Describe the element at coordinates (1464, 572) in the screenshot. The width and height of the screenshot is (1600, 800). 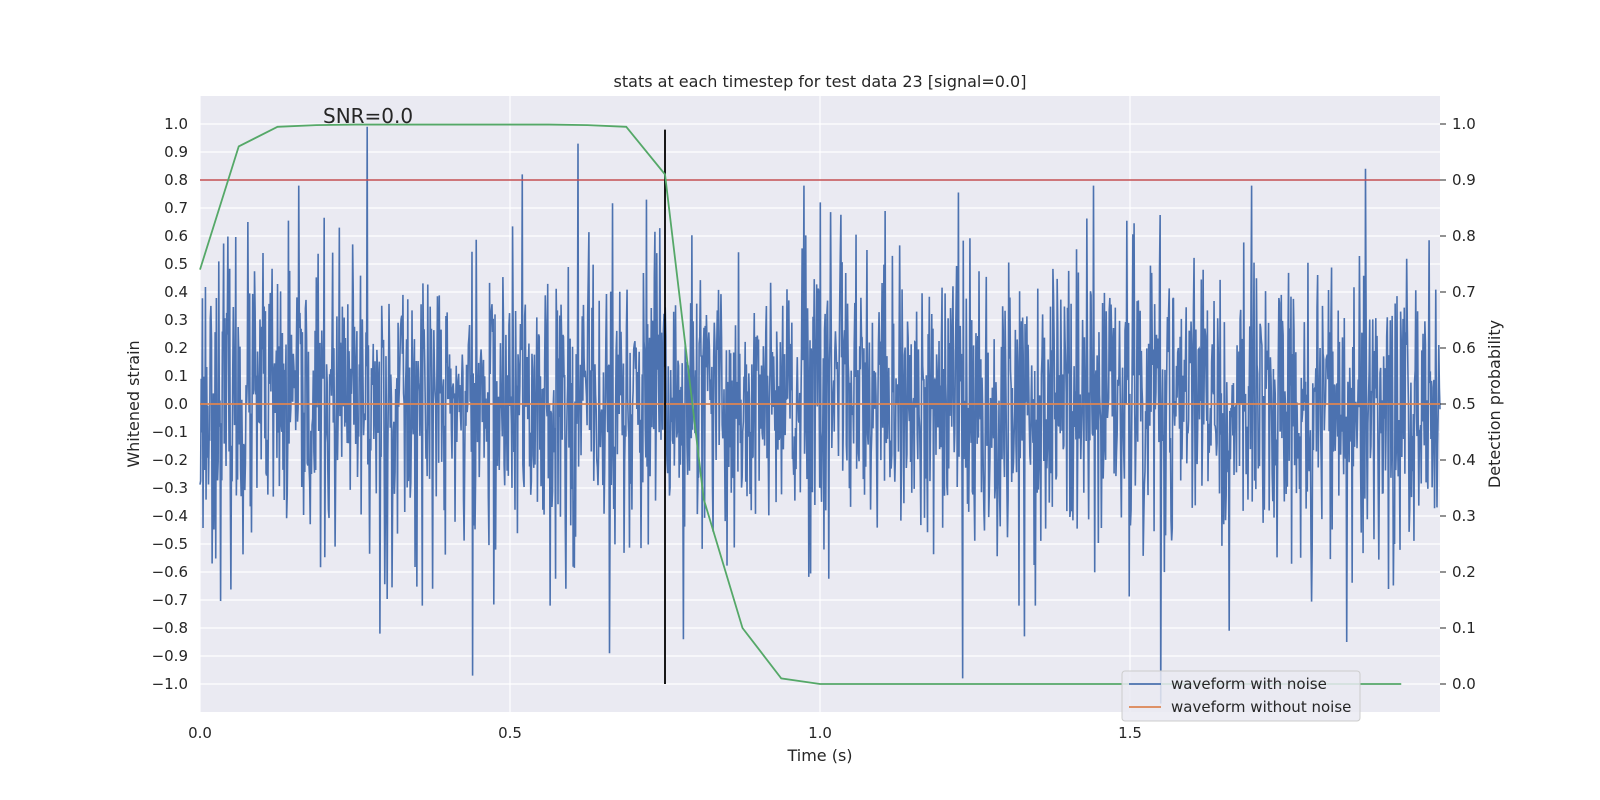
I see `y2-tick-label: 0.2` at that location.